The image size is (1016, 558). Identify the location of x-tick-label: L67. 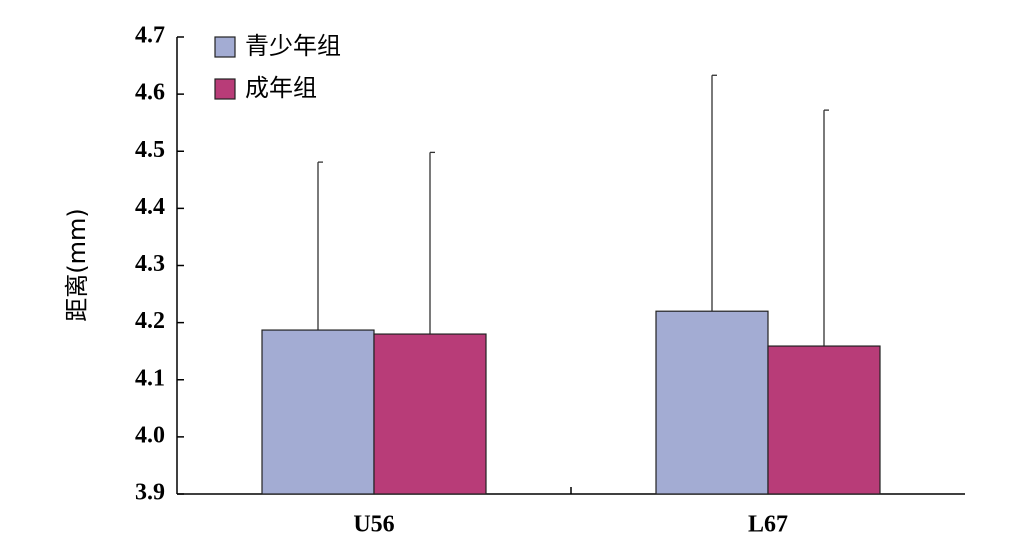
(768, 525).